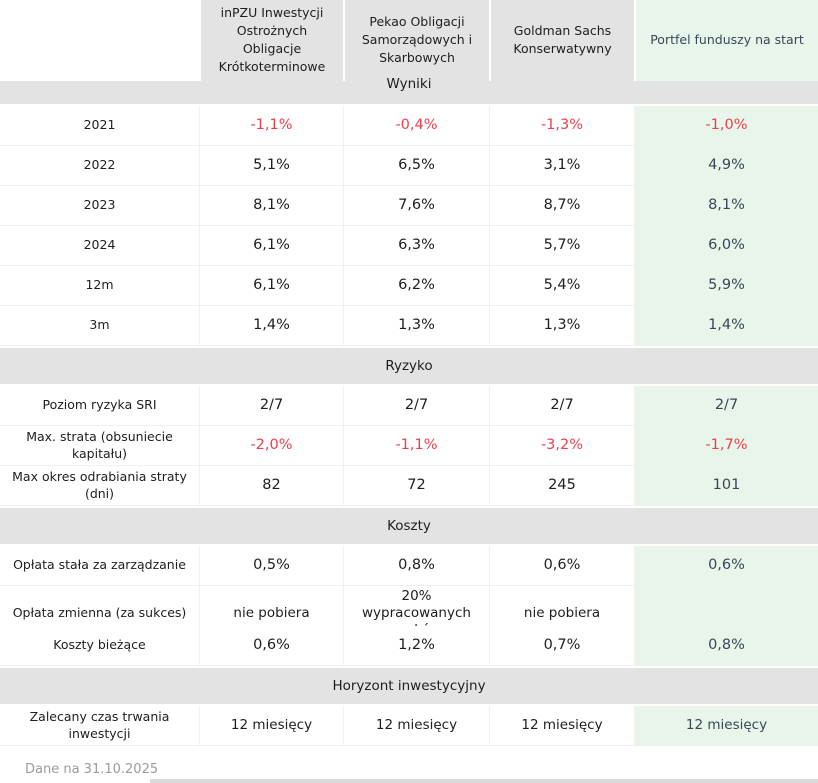 The height and width of the screenshot is (783, 818). Describe the element at coordinates (561, 40) in the screenshot. I see `fund-column-header-goldman: Goldman Sachs Konserwatywny` at that location.